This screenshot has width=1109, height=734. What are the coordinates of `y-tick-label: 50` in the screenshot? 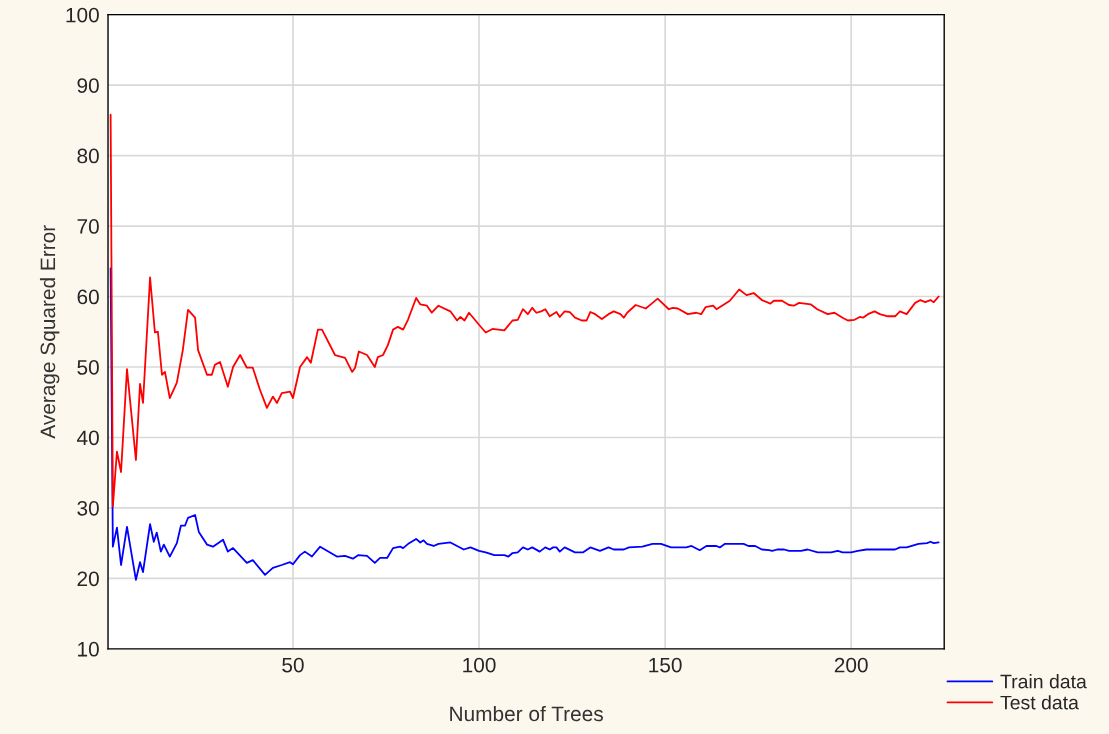 It's located at (88, 367).